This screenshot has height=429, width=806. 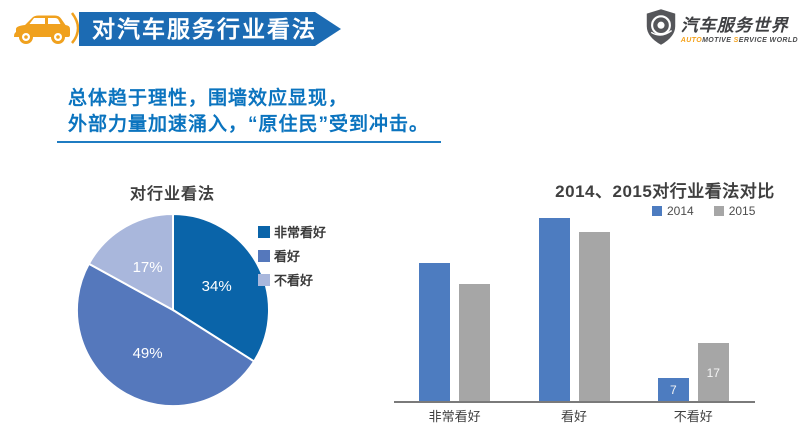 What do you see at coordinates (665, 191) in the screenshot?
I see `bar-chart-title: 2014、2015对行业看法对比` at bounding box center [665, 191].